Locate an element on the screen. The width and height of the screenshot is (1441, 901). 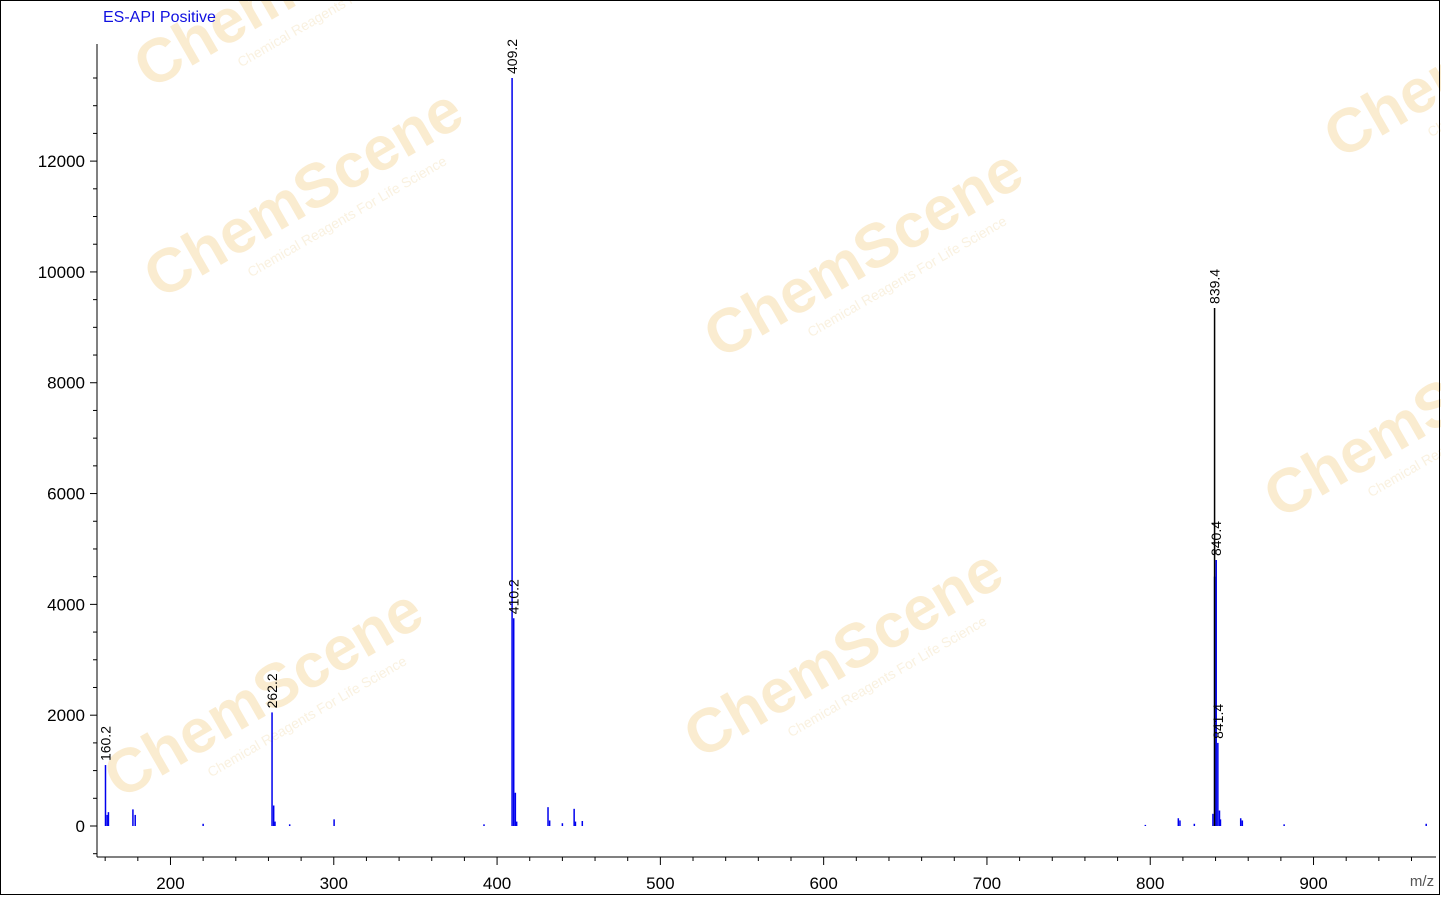
x-tick-label: 900 is located at coordinates (1313, 883).